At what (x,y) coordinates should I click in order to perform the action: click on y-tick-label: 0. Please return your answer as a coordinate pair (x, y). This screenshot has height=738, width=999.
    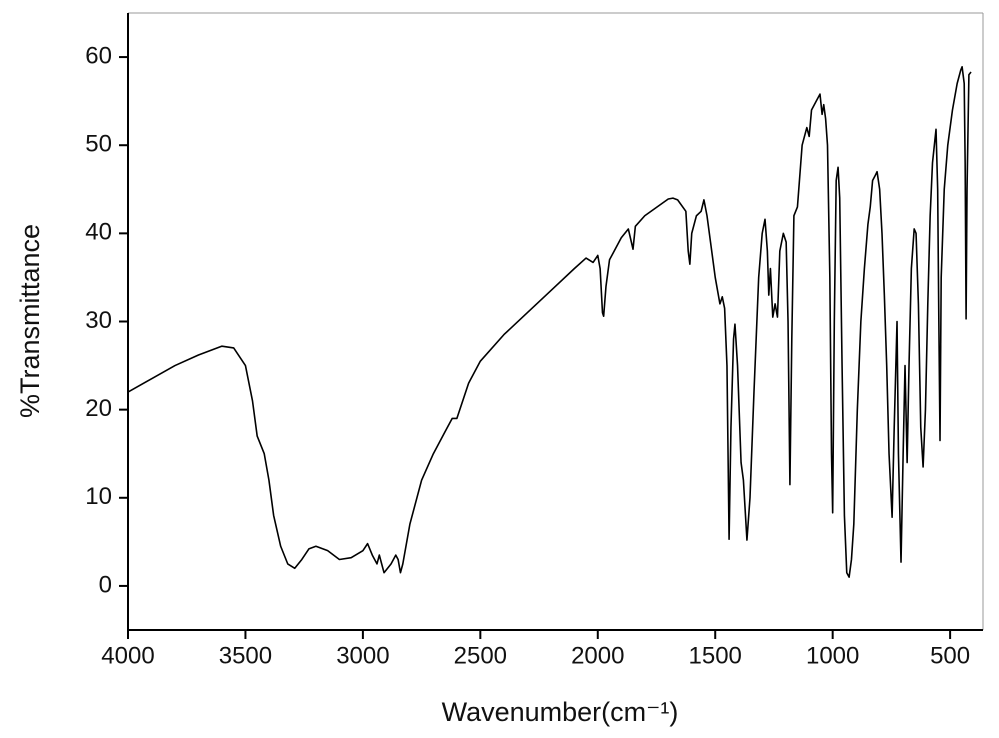
    Looking at the image, I should click on (105, 584).